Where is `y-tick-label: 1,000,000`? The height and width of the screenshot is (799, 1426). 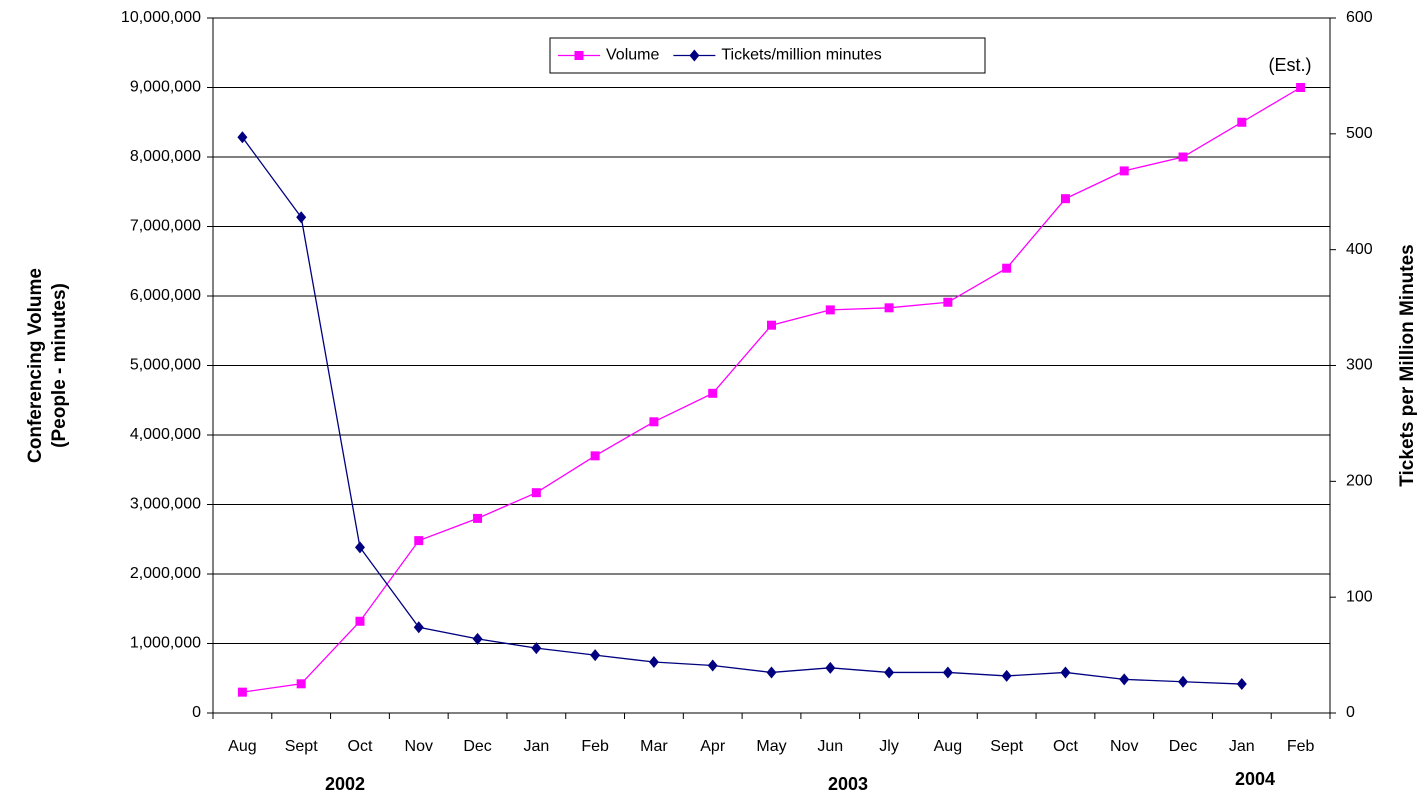
y-tick-label: 1,000,000 is located at coordinates (165, 643).